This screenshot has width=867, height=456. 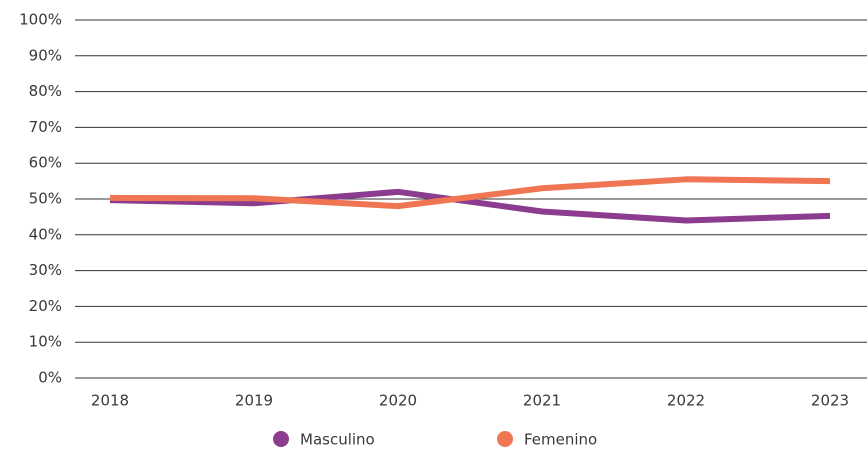 What do you see at coordinates (110, 401) in the screenshot?
I see `x-tick-label: 2018` at bounding box center [110, 401].